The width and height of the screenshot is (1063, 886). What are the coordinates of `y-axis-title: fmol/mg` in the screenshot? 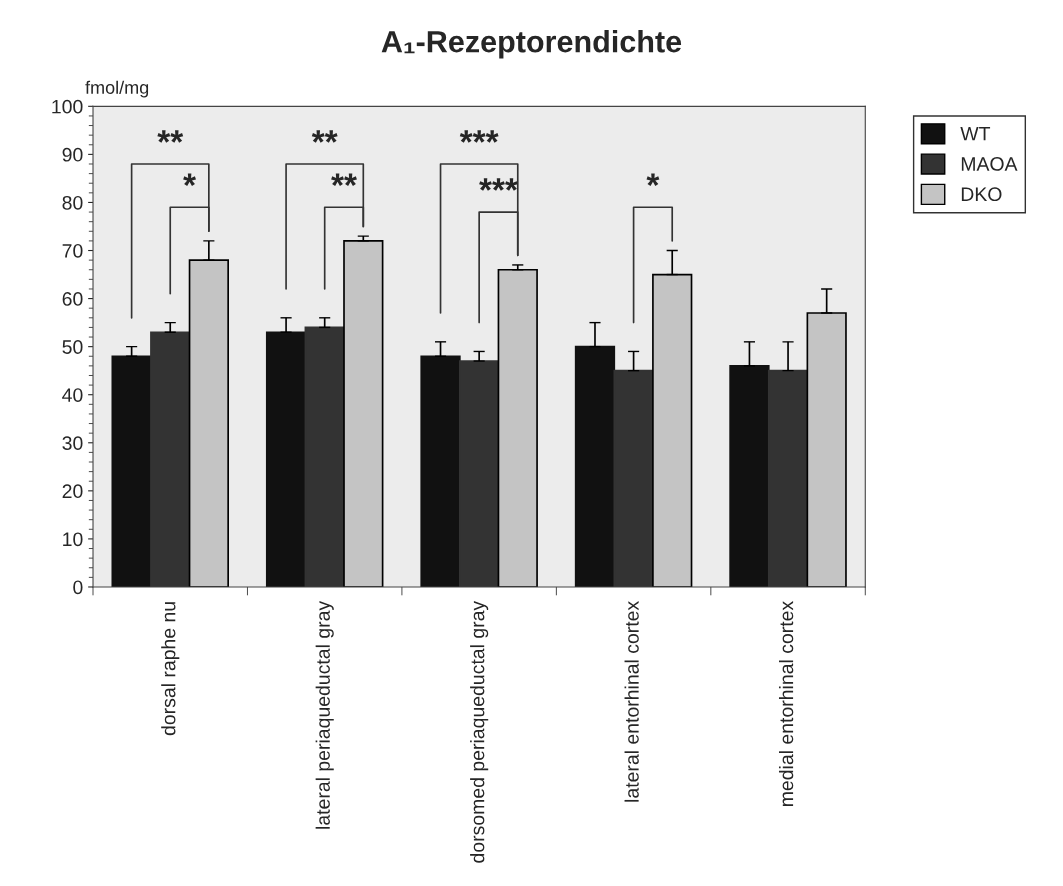 It's located at (117, 89).